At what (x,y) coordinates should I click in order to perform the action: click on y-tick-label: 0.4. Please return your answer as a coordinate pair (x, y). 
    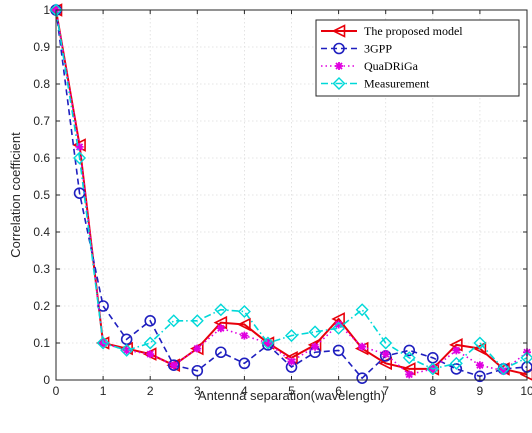
    Looking at the image, I should click on (41, 232).